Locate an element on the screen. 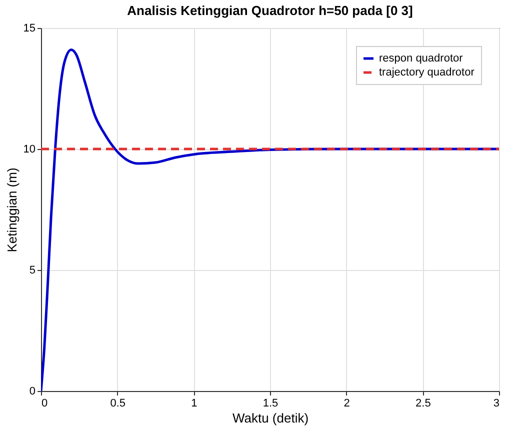 Image resolution: width=515 pixels, height=437 pixels. x-tick-label: 0.5 is located at coordinates (118, 404).